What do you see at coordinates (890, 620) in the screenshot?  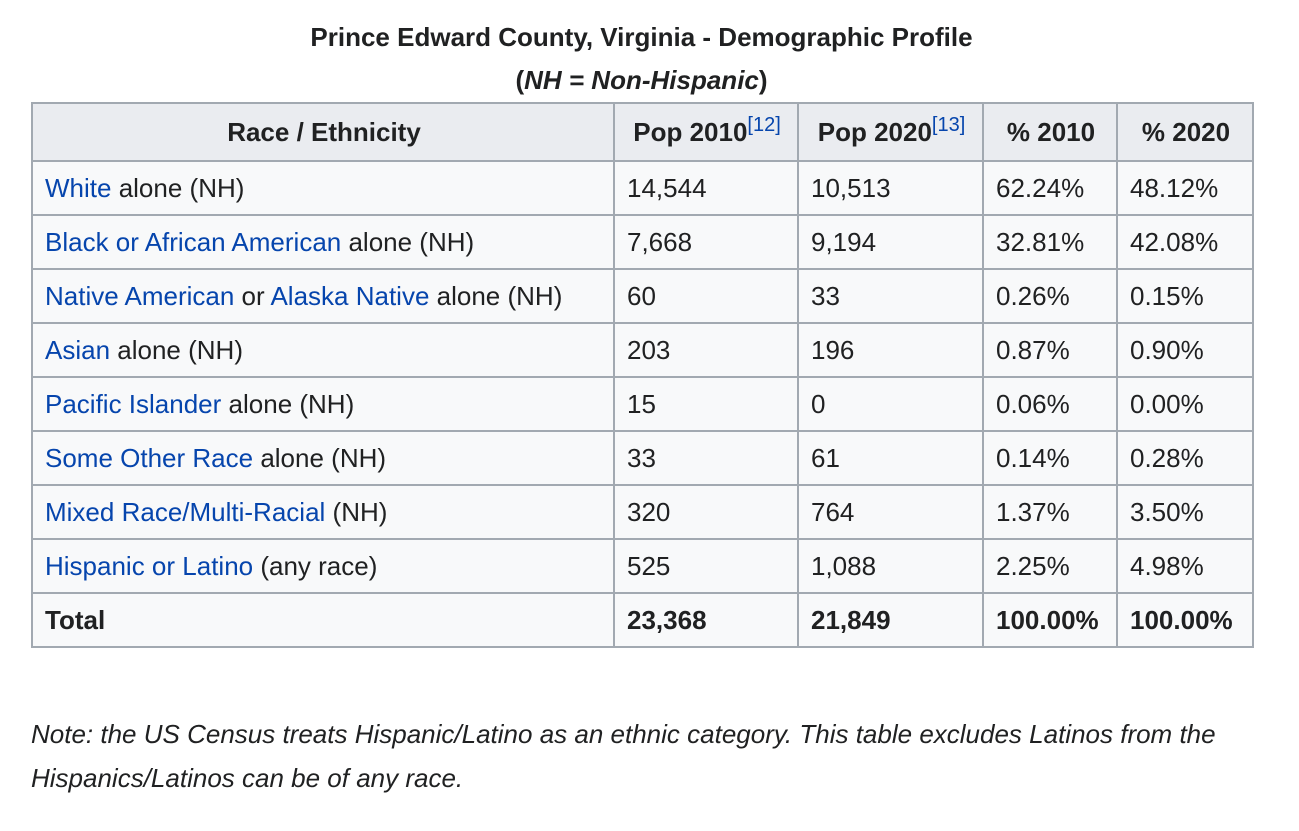 I see `total-pop-2020: 21,849` at bounding box center [890, 620].